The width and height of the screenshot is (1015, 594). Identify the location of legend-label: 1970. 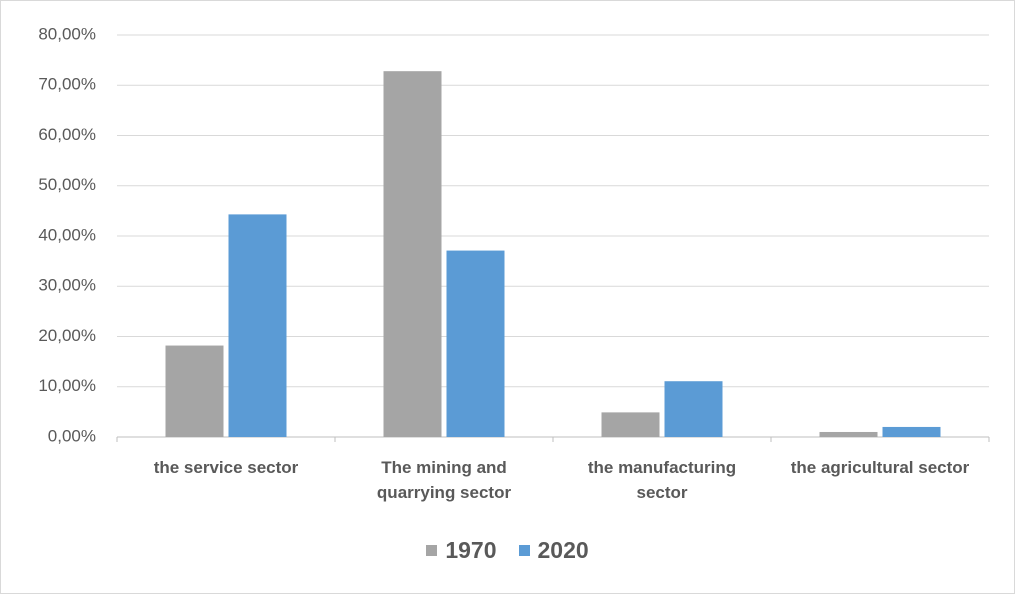
(471, 550).